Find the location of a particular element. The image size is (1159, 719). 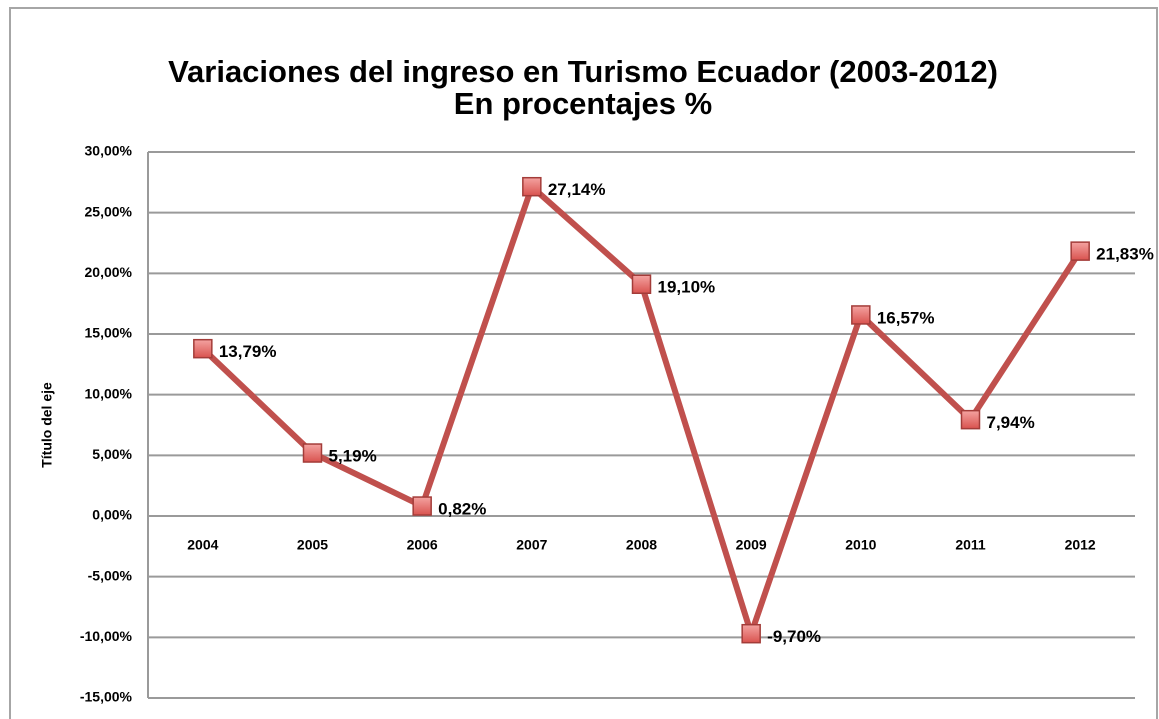

data-label: 0,82% is located at coordinates (462, 509).